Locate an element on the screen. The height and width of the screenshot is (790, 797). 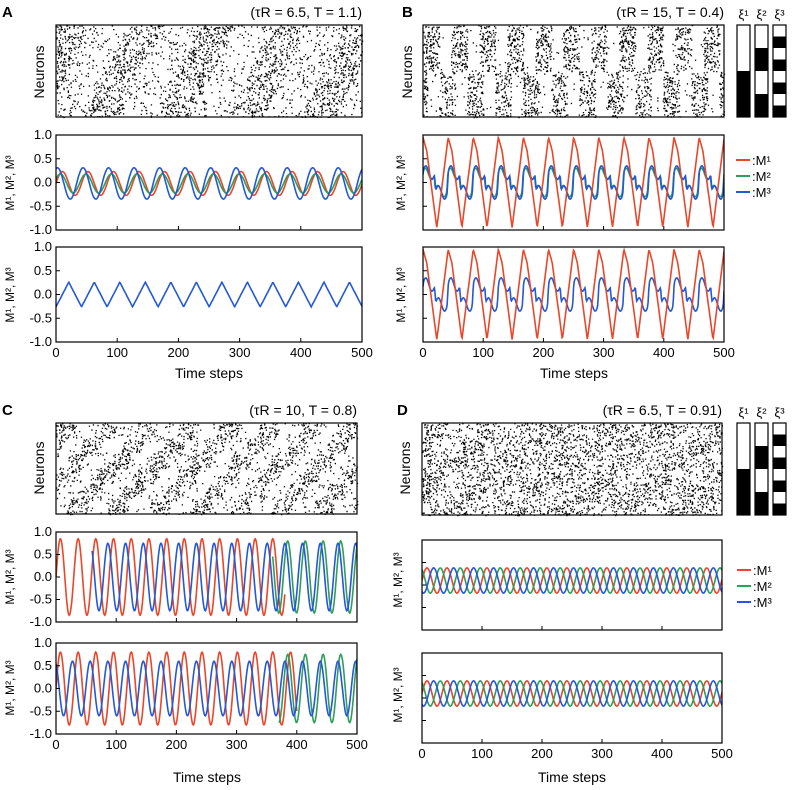
panel-title-D: (τR = 6.5, T = 0.91) is located at coordinates (662, 410).